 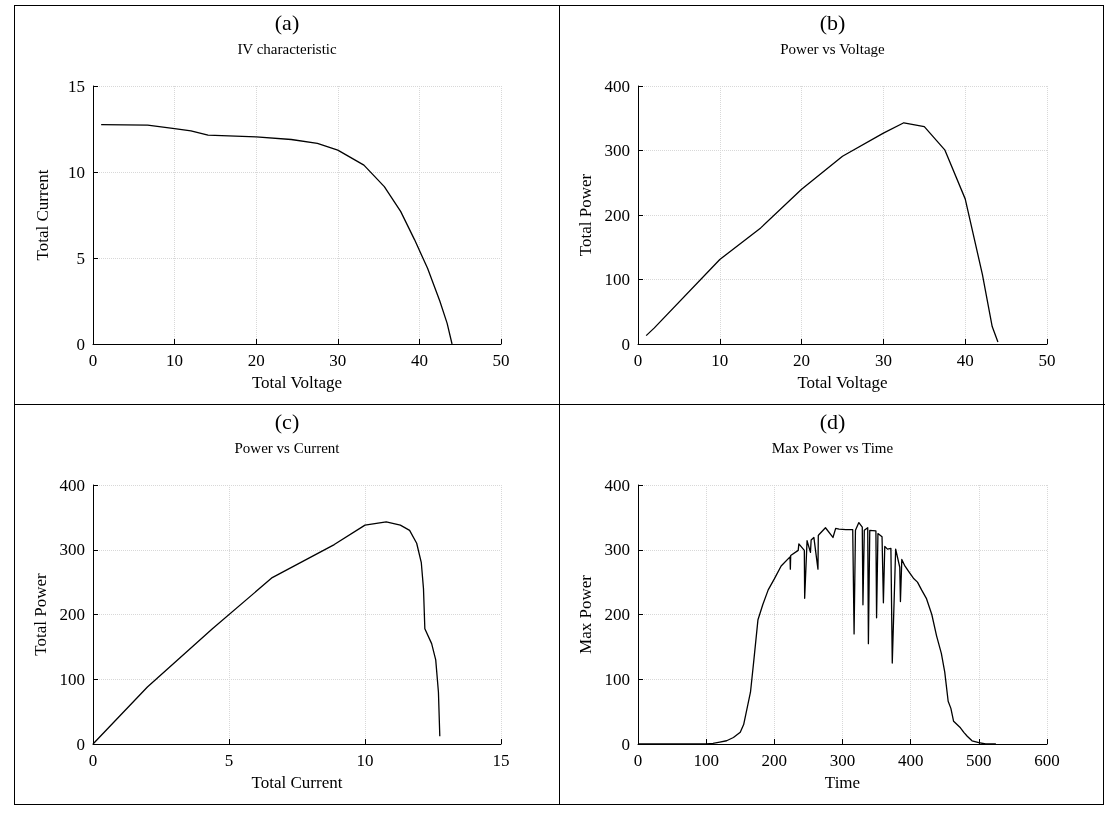 I want to click on x-tick-label: 600, so click(x=1047, y=760).